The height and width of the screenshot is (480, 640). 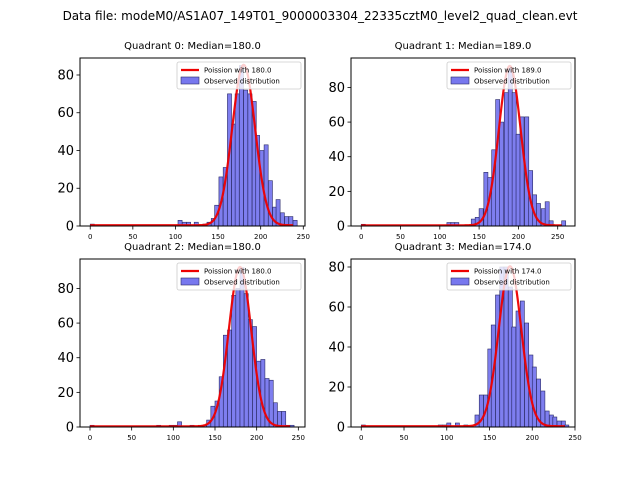 I want to click on legend: Poission with 174.0 Observed distribution, so click(x=509, y=276).